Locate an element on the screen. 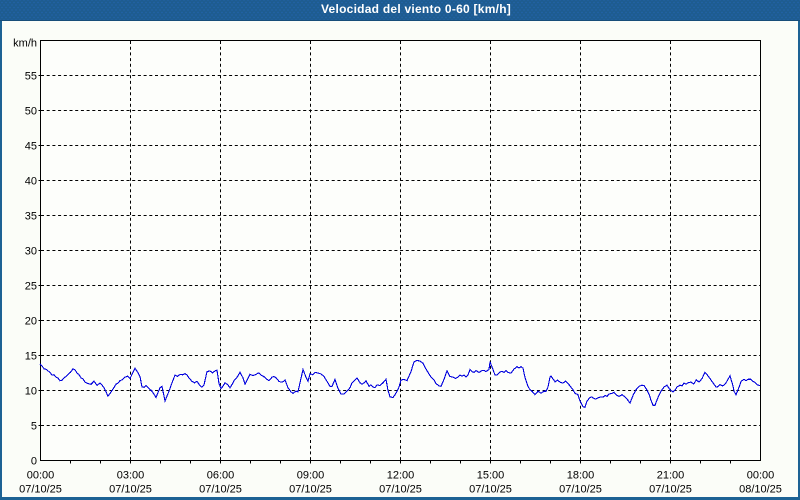 The image size is (800, 500). svg-text: 08/10/25 is located at coordinates (760, 490).